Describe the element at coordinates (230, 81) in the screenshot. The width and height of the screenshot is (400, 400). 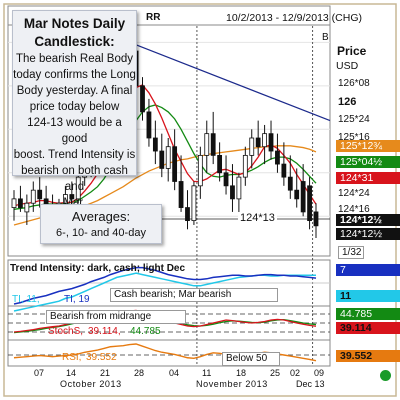
I see `resistance-trendline` at that location.